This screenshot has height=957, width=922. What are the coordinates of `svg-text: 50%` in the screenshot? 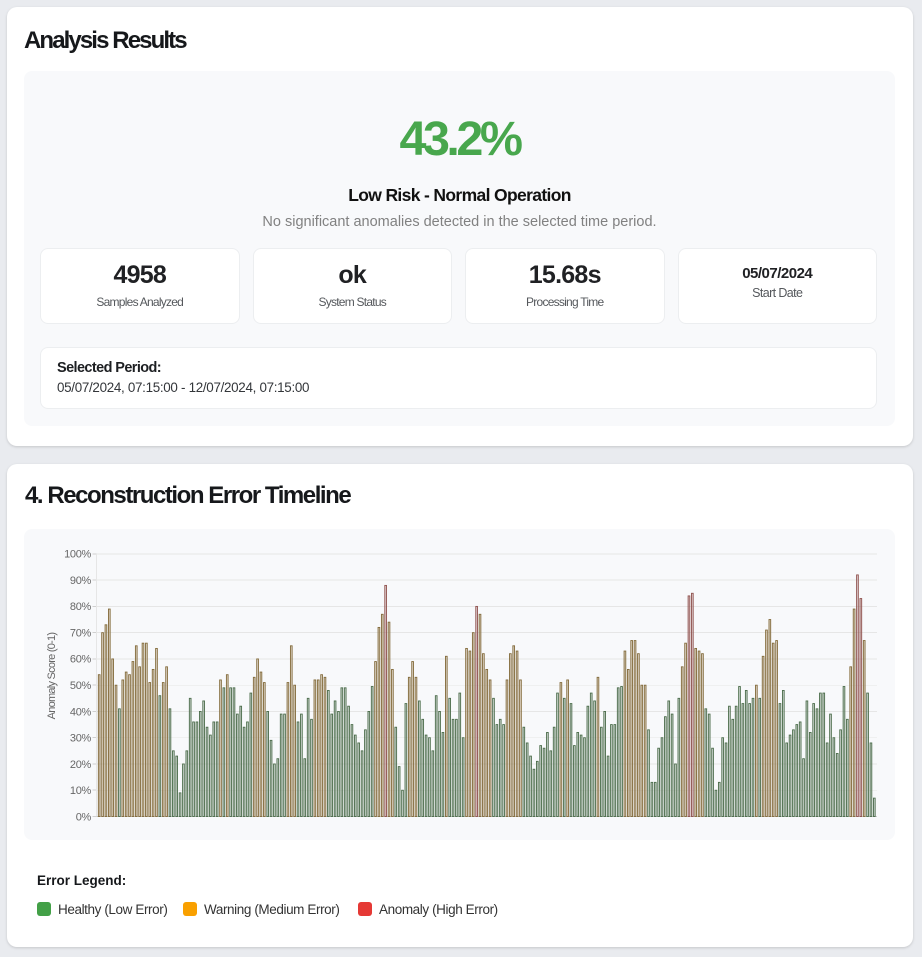 It's located at (81, 686).